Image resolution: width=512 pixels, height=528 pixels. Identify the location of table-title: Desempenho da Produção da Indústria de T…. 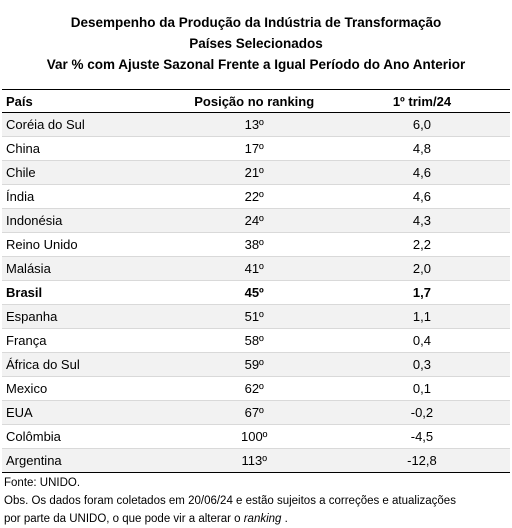
(256, 43).